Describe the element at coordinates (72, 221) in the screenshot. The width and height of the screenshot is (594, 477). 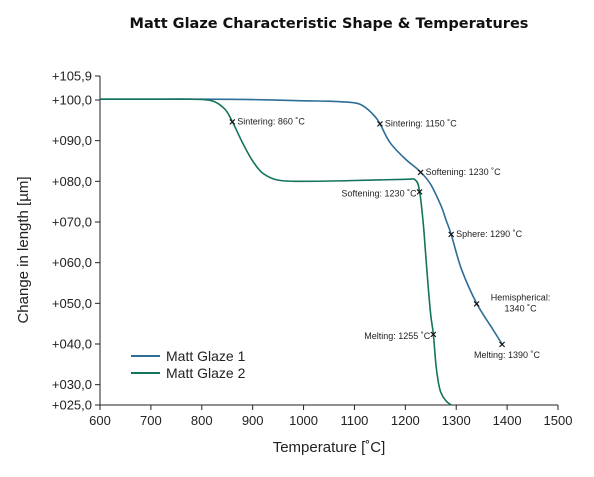
I see `y-tick-label: +070,0` at that location.